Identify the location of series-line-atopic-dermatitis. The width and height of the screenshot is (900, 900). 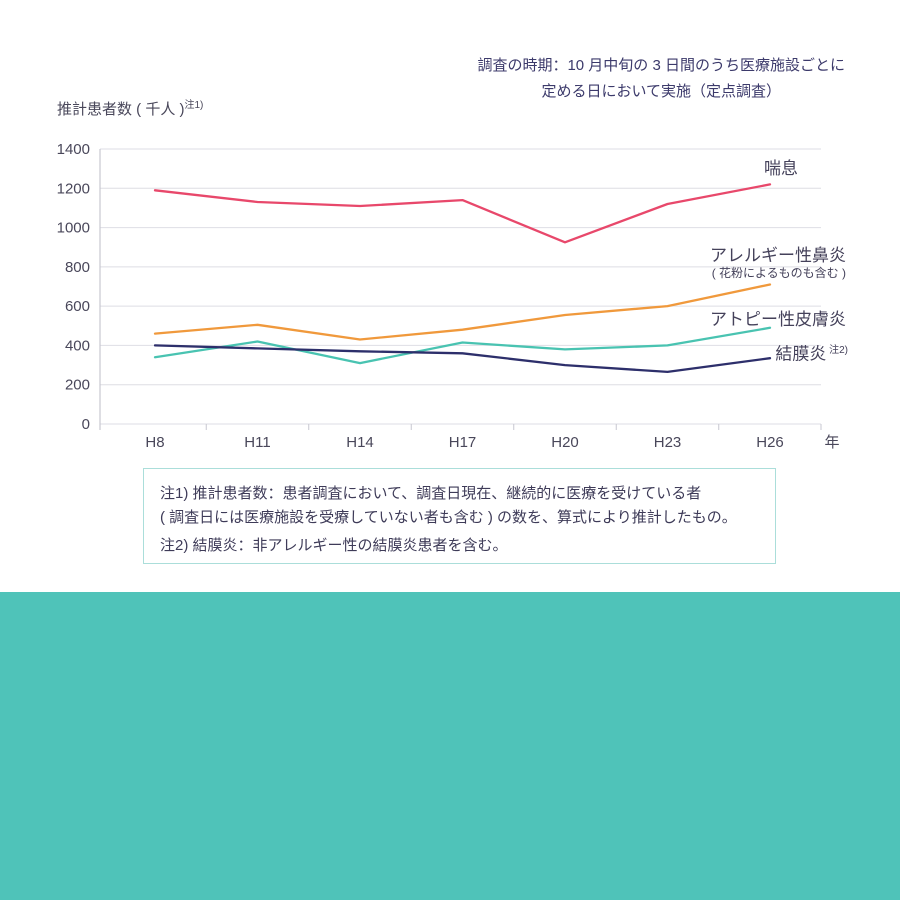
(462, 345).